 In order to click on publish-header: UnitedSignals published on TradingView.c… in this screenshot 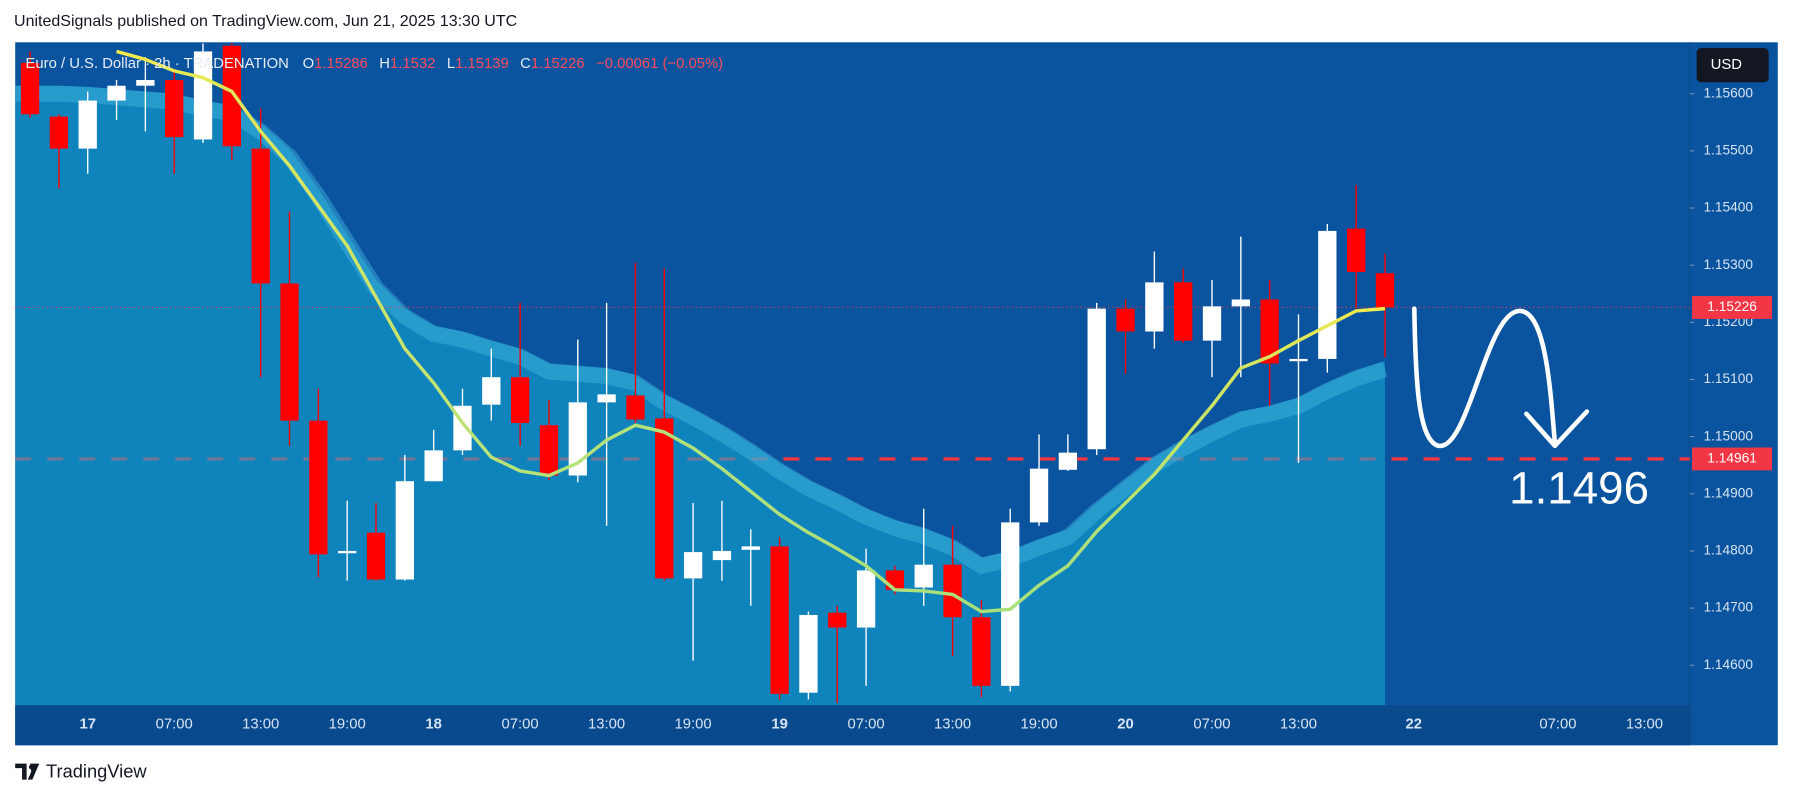, I will do `click(265, 21)`.